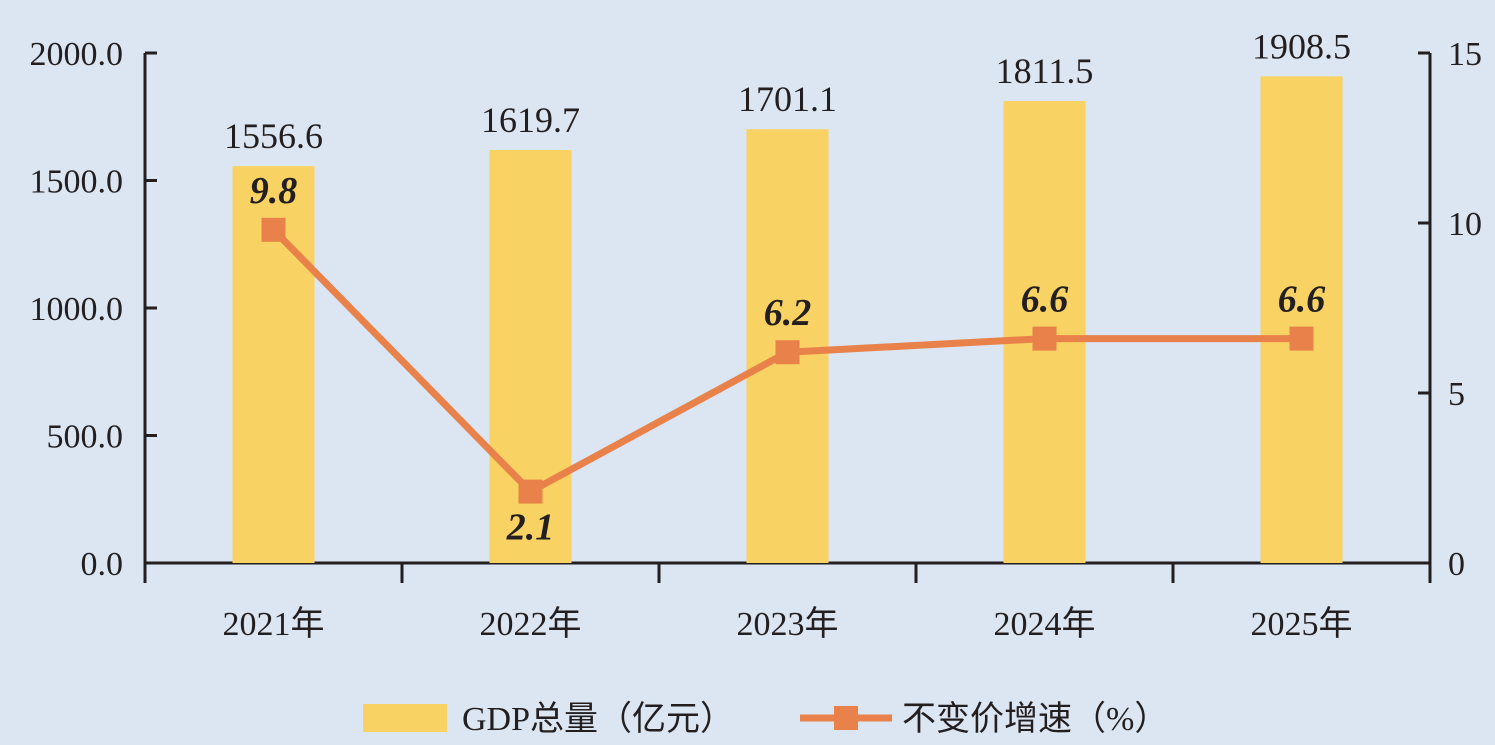 This screenshot has height=745, width=1495. What do you see at coordinates (1456, 564) in the screenshot?
I see `right-tick-label: 0` at bounding box center [1456, 564].